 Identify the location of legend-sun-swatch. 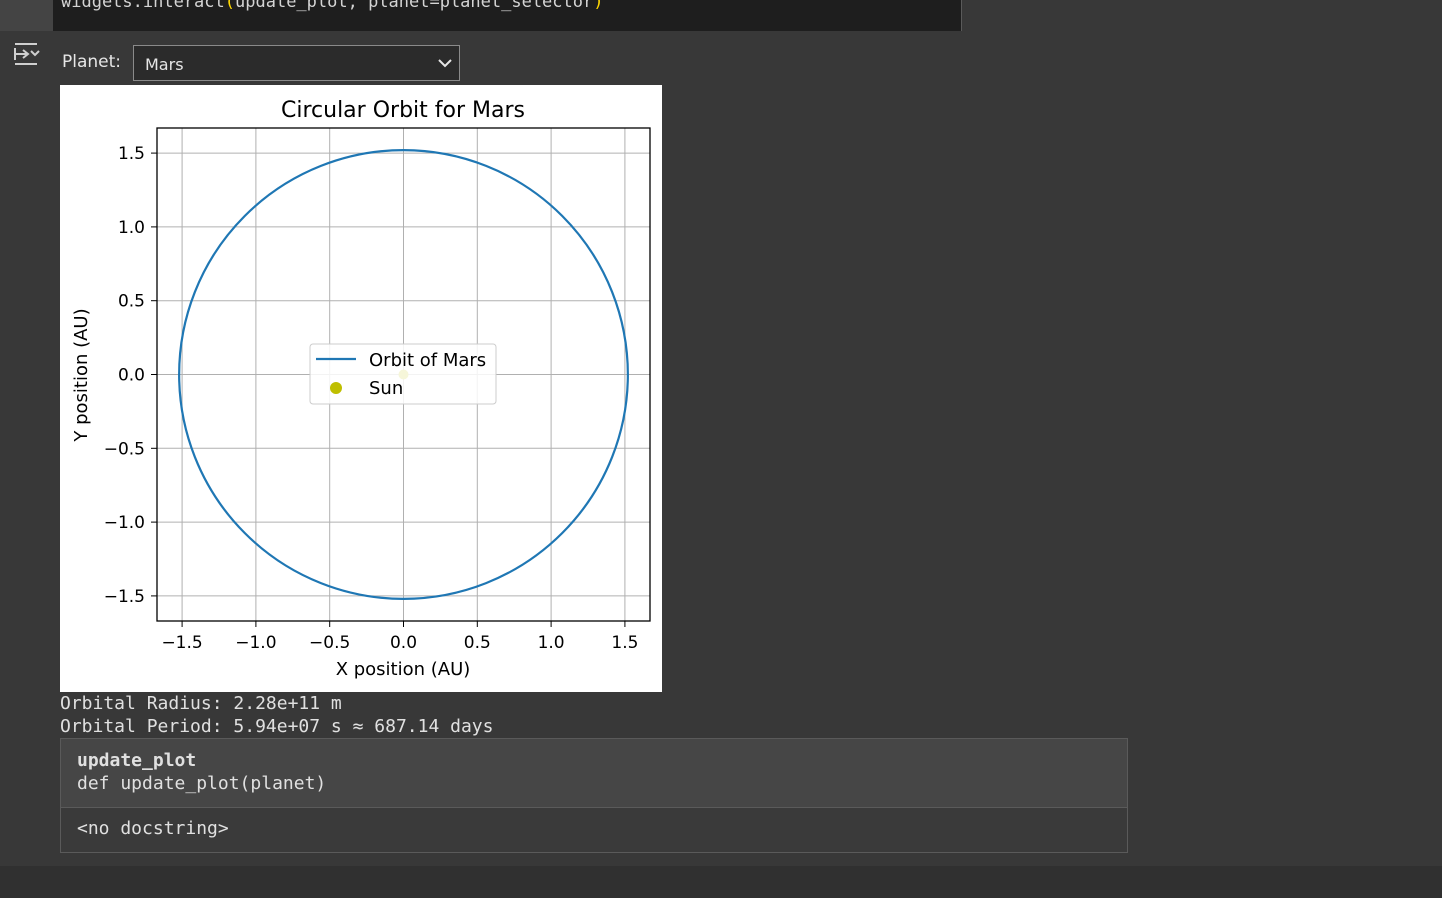
(336, 388).